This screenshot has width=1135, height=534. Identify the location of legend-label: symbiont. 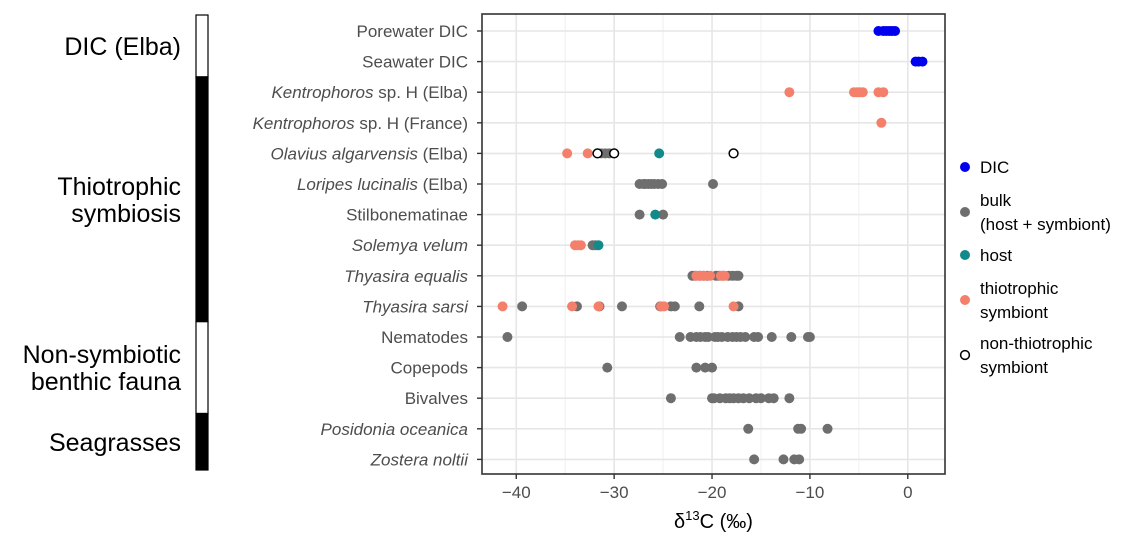
(1014, 312).